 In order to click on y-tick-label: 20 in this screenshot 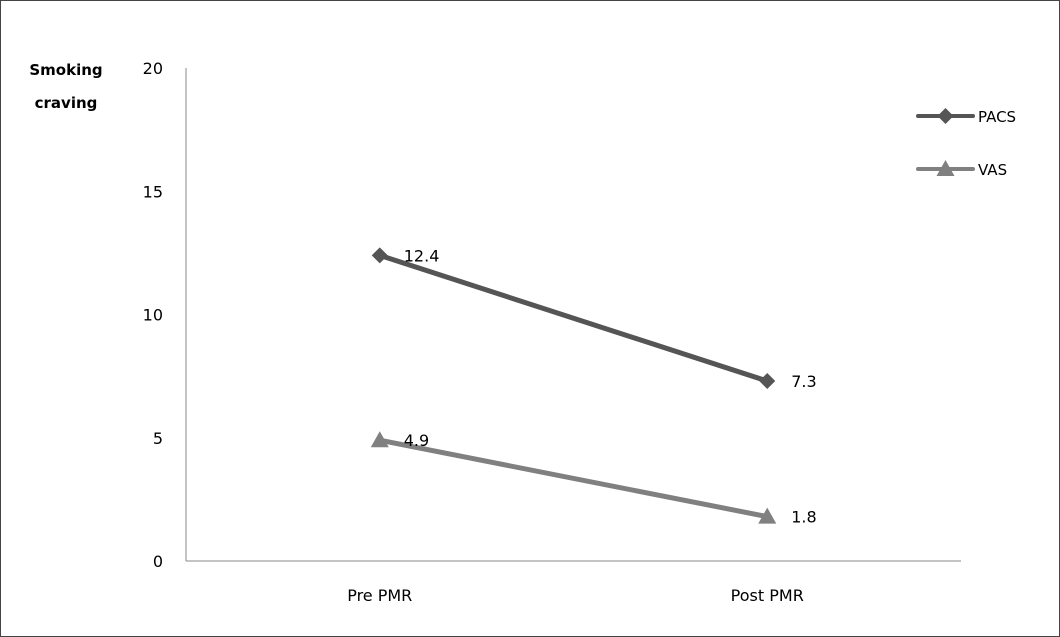, I will do `click(153, 68)`.